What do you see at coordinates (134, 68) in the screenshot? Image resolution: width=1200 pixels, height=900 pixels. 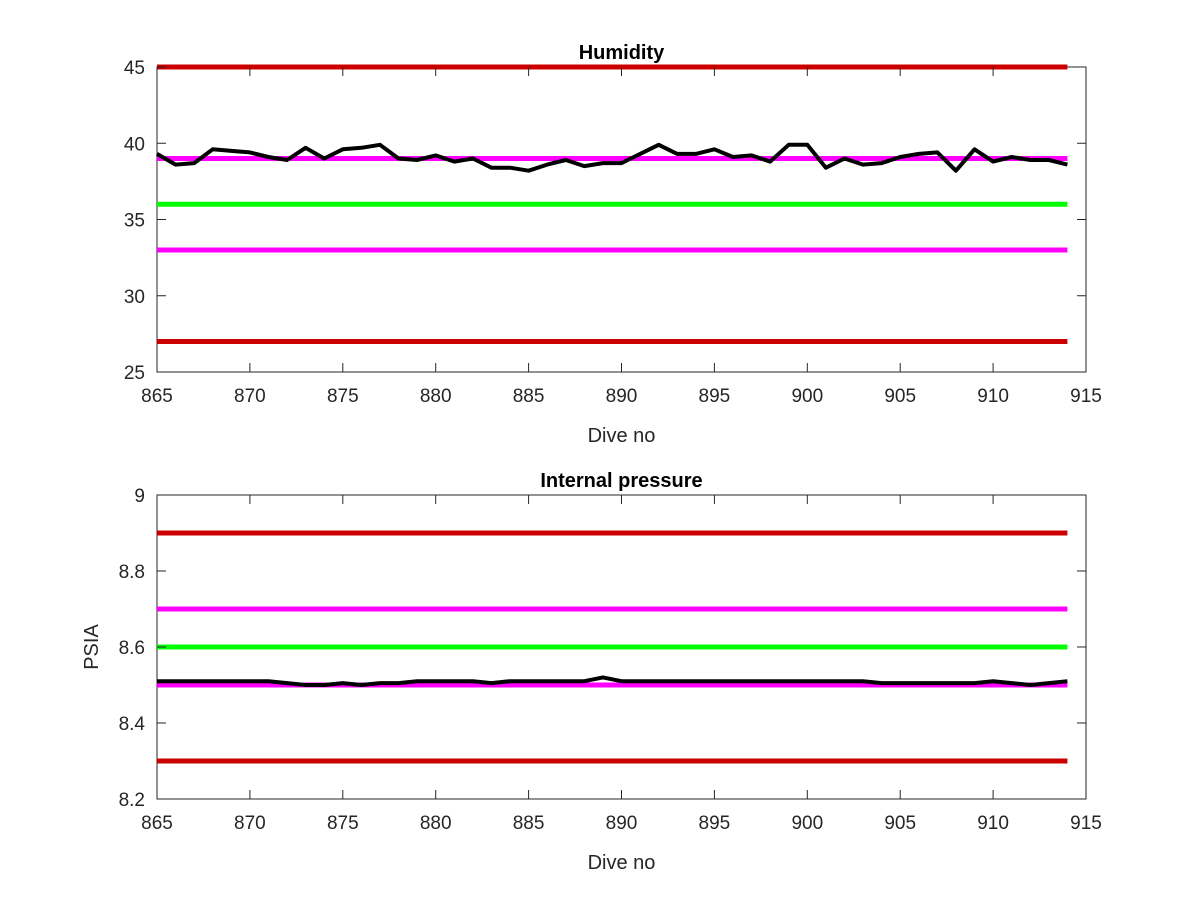 I see `y-tick-label: 45` at bounding box center [134, 68].